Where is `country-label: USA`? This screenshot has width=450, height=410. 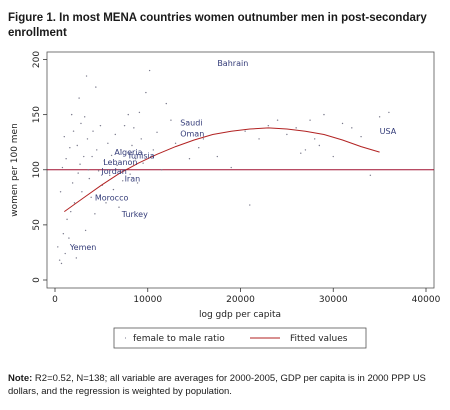
country-label: USA is located at coordinates (388, 131).